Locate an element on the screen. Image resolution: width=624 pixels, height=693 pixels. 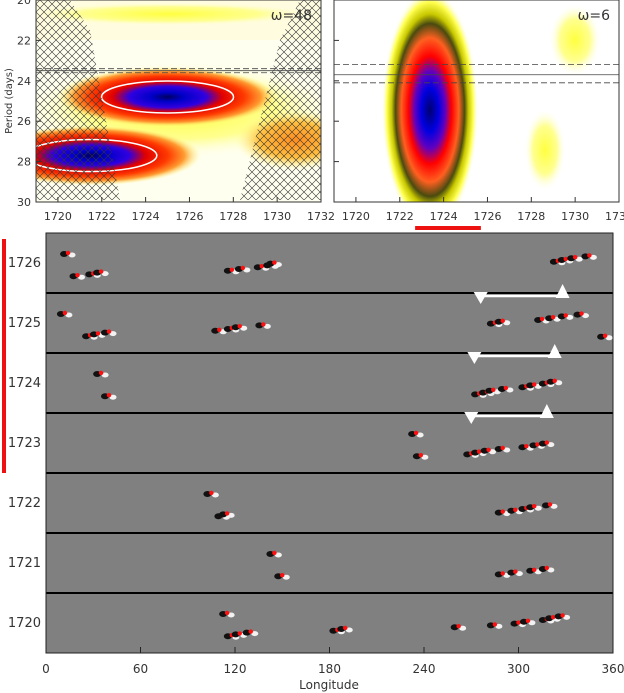
y-axis-label: Period (days) is located at coordinates (9, 101).